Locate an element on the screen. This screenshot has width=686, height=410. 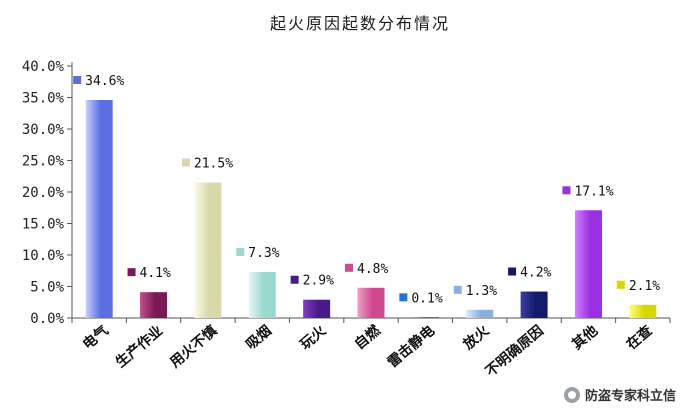
data-label-11: 2.1% is located at coordinates (644, 286).